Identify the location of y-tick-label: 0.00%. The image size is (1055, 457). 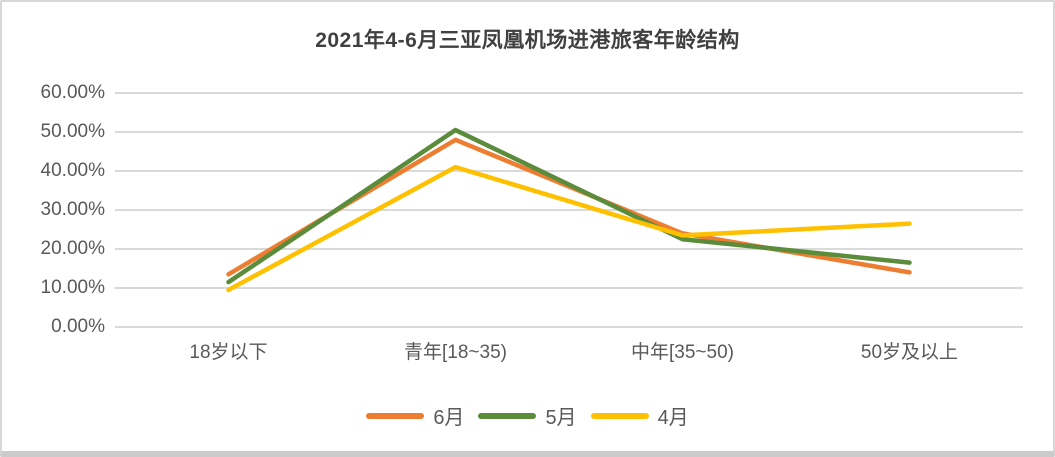
(78, 326).